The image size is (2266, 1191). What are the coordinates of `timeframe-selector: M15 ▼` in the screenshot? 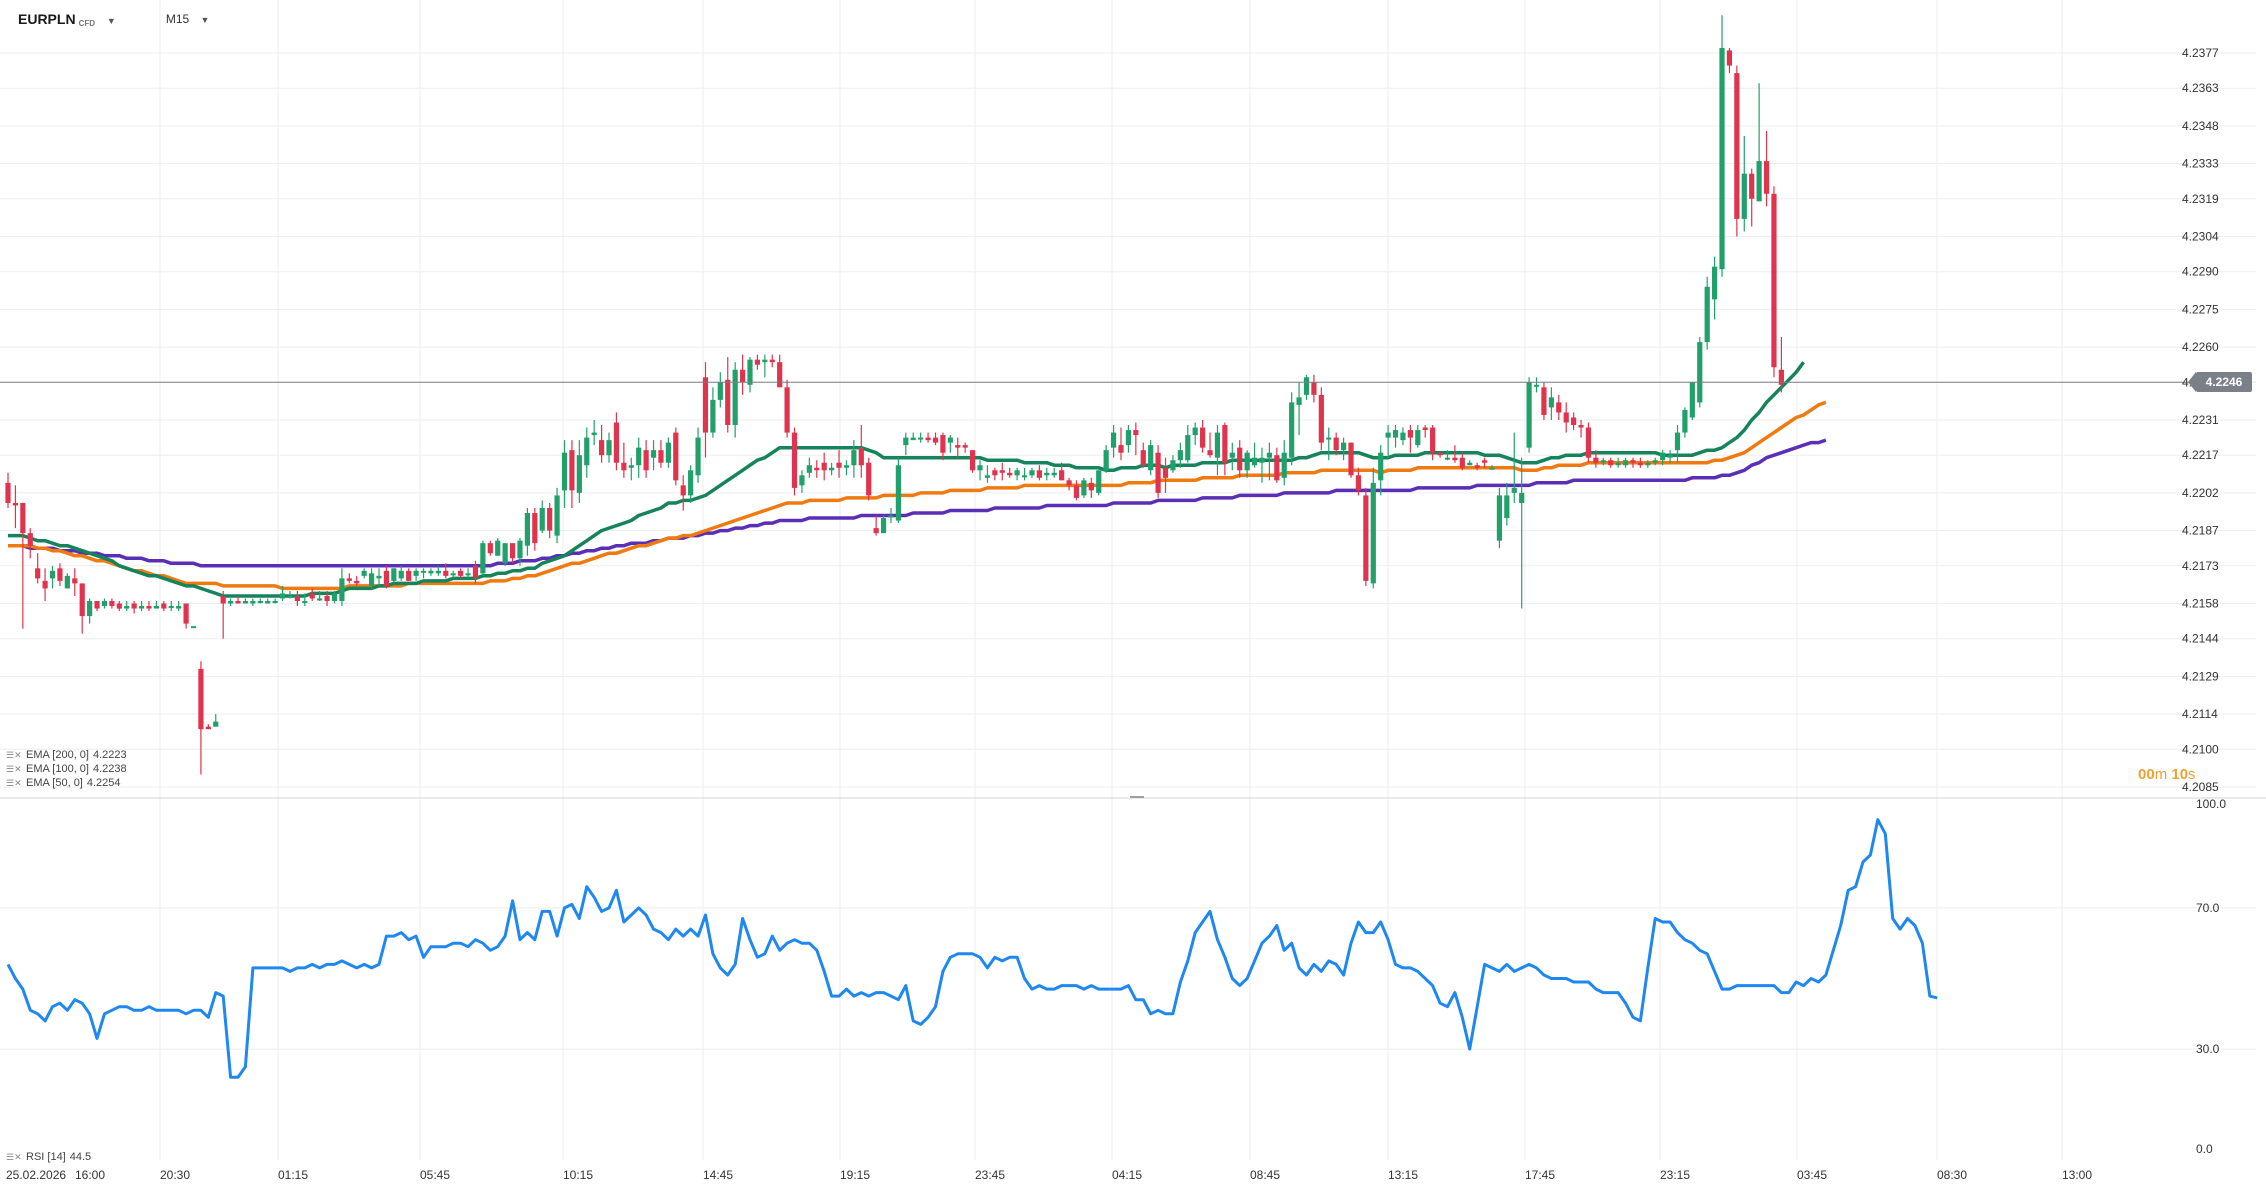 It's located at (188, 19).